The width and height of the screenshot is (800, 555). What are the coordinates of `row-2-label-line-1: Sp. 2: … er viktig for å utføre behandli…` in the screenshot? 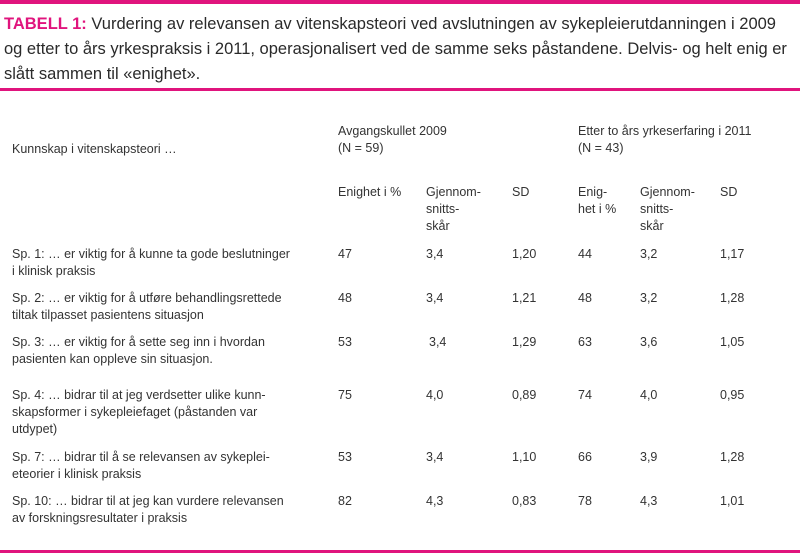 It's located at (147, 298).